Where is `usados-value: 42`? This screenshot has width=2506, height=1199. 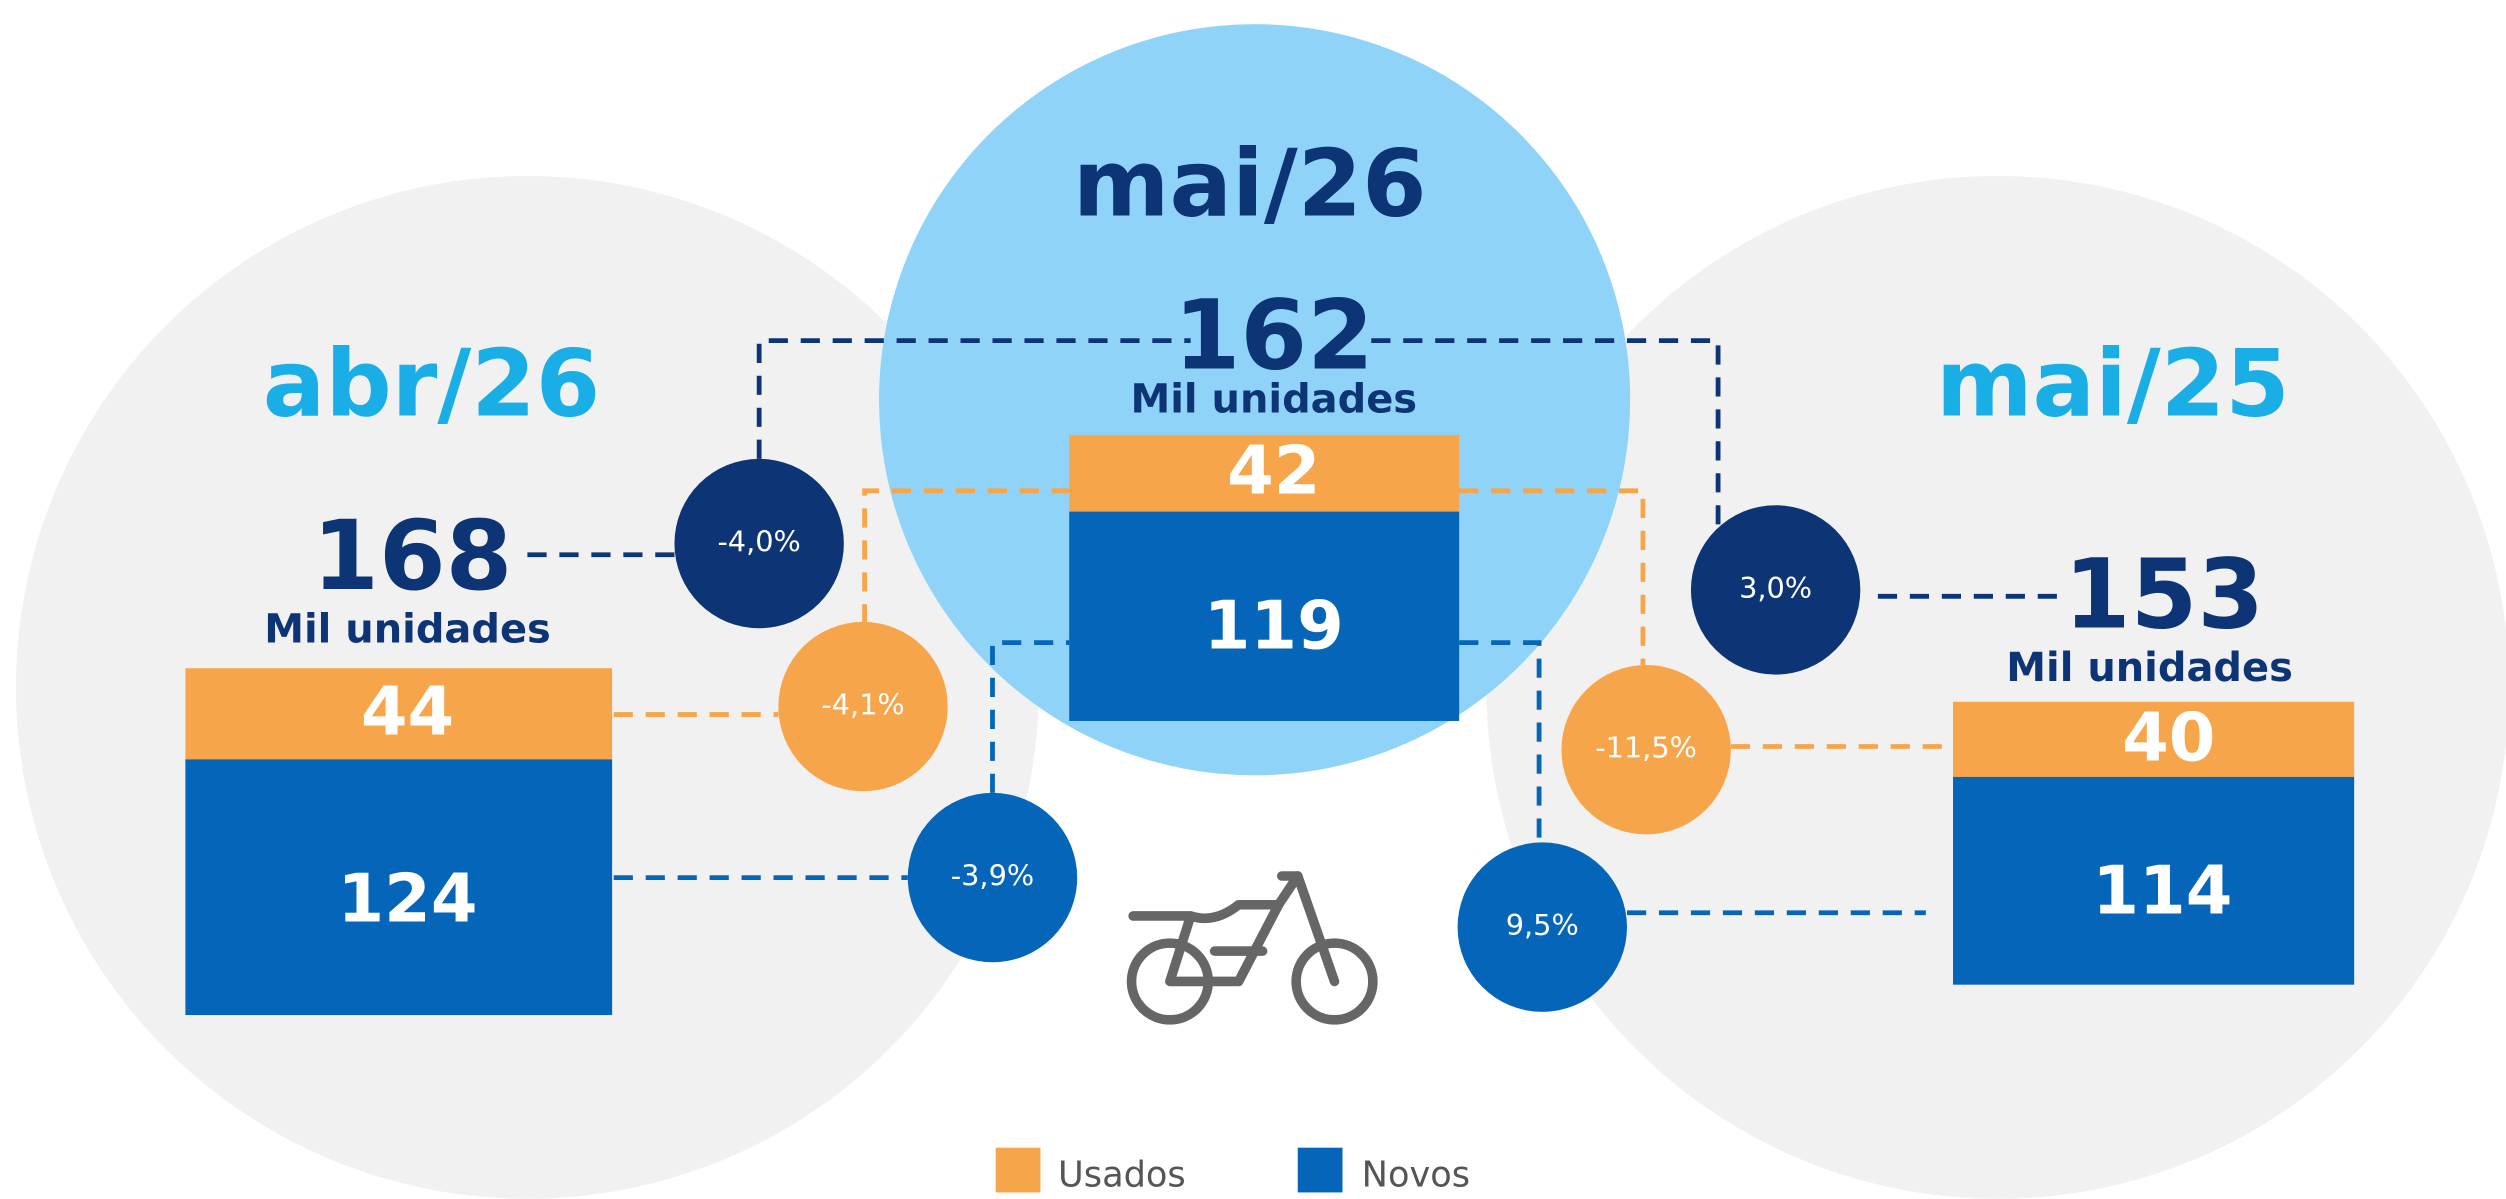 usados-value: 42 is located at coordinates (1273, 470).